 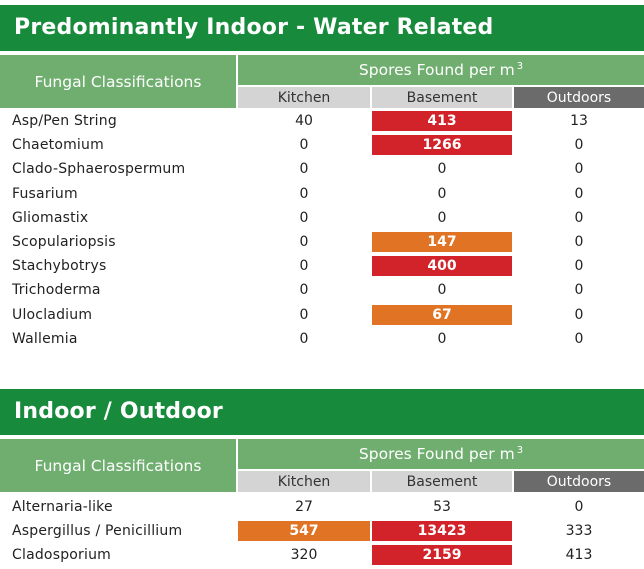 I want to click on outdoors-value-cell: 413, so click(x=579, y=555).